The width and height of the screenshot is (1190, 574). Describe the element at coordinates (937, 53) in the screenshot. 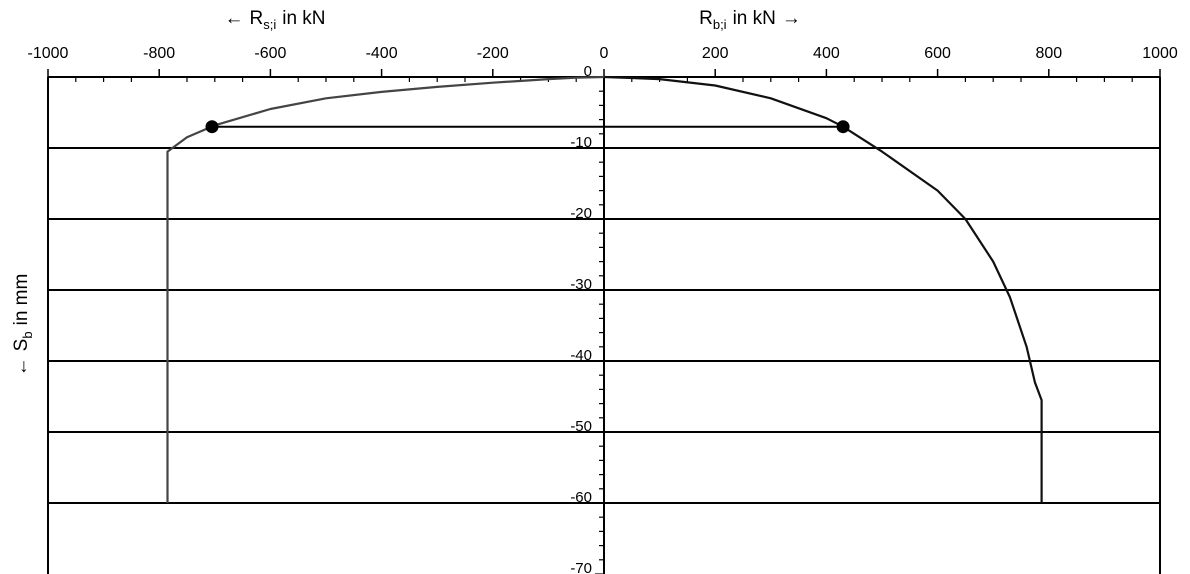

I see `x-tick-label: 600` at that location.